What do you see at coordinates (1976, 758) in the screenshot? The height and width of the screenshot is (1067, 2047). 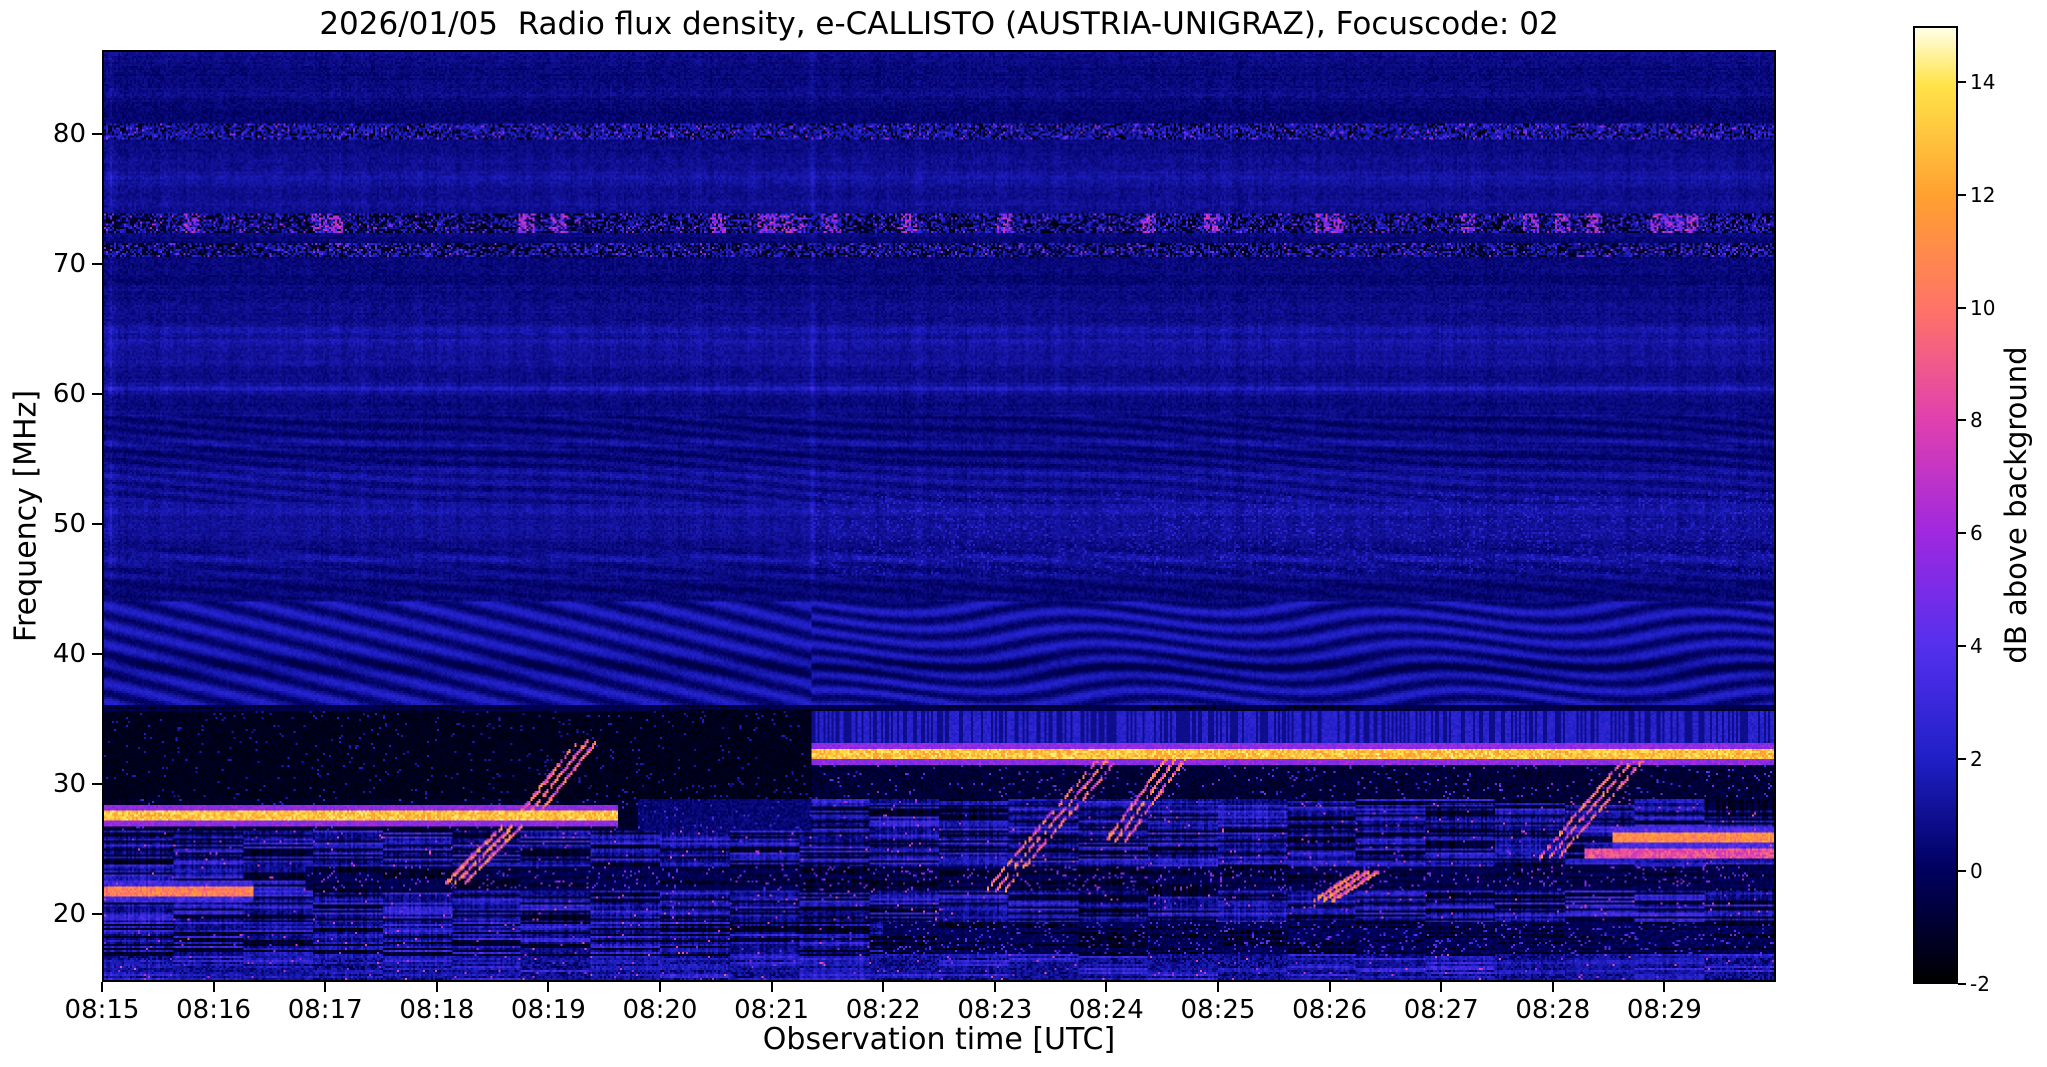 I see `colorbar-tick-label: 2` at bounding box center [1976, 758].